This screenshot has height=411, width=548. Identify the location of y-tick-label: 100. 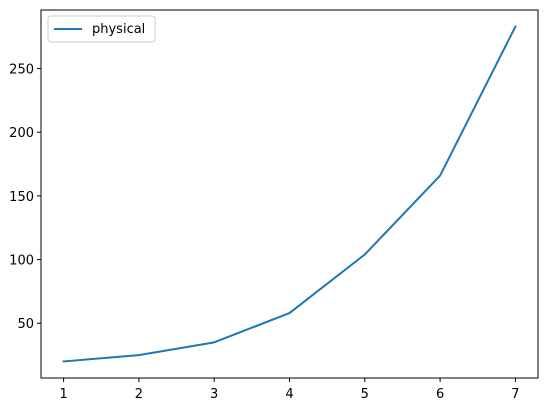
(21, 261).